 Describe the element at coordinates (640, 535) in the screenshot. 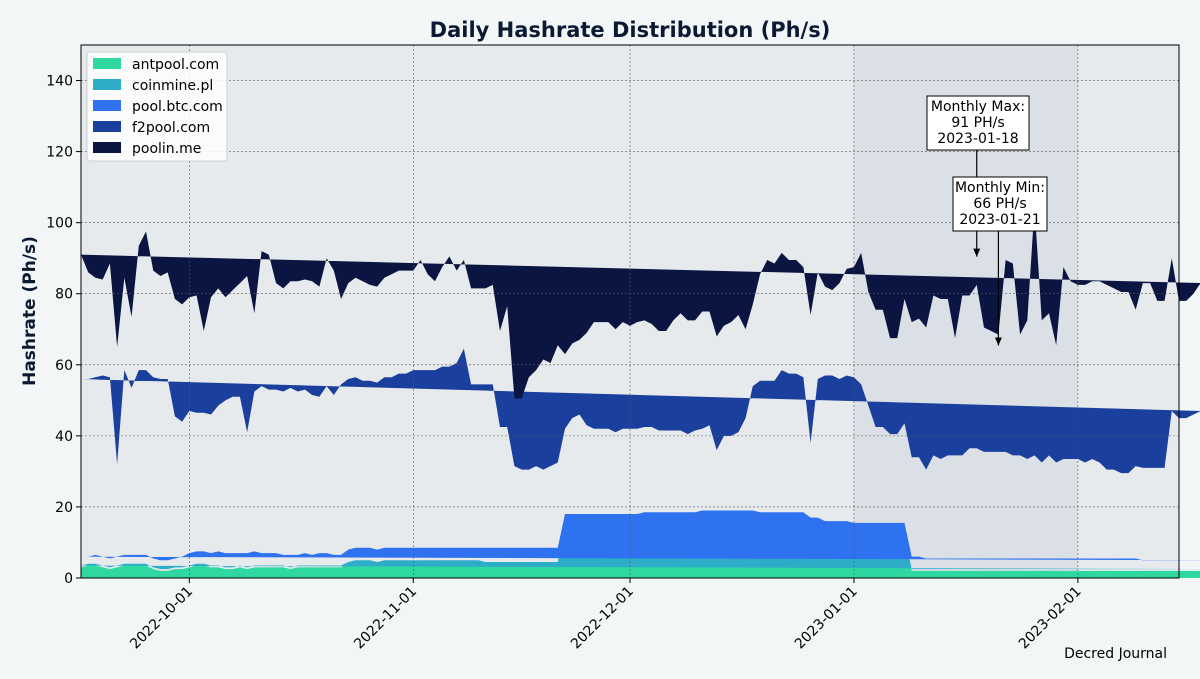

I see `area-pool-btc-com` at that location.